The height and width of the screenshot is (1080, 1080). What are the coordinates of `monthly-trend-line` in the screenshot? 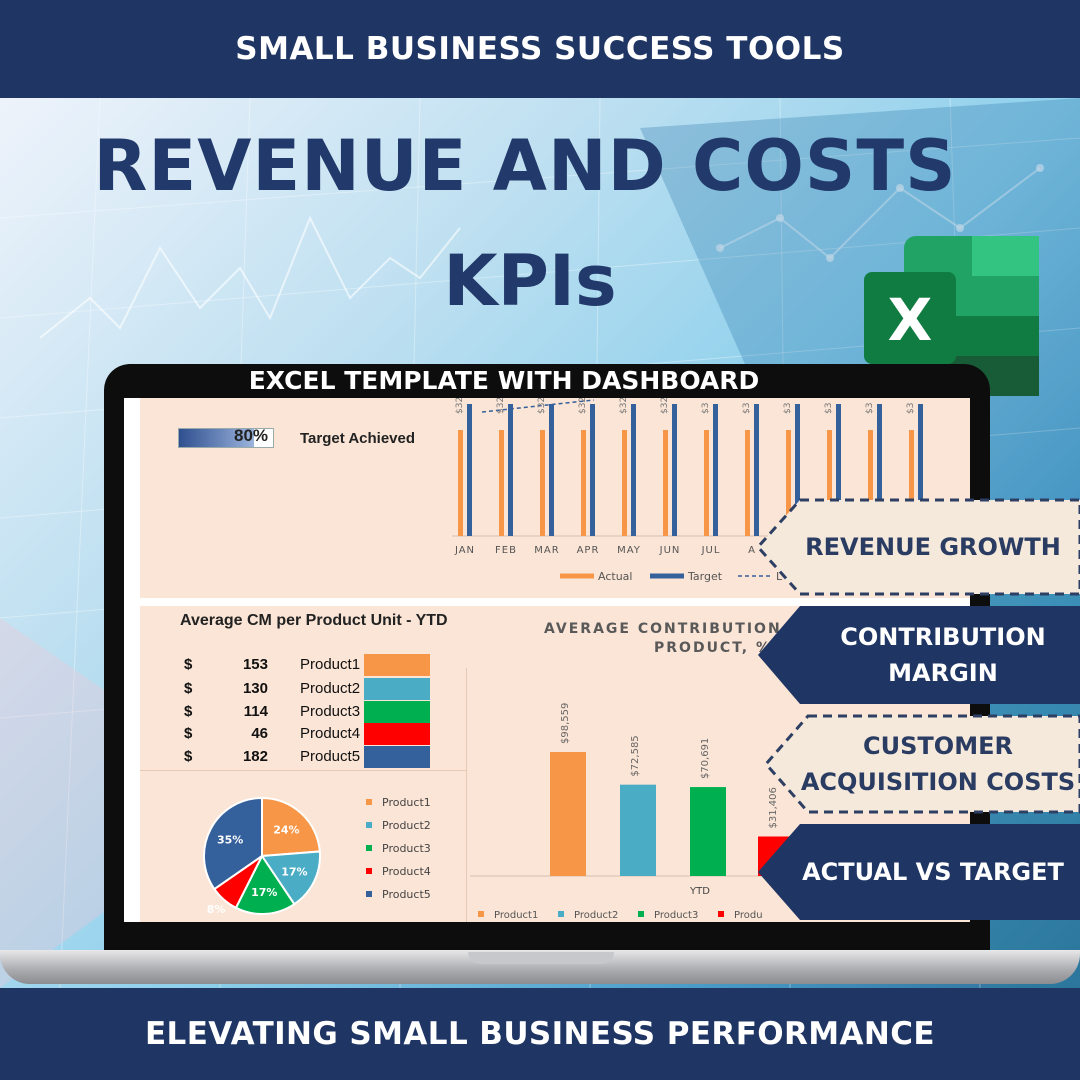 It's located at (538, 406).